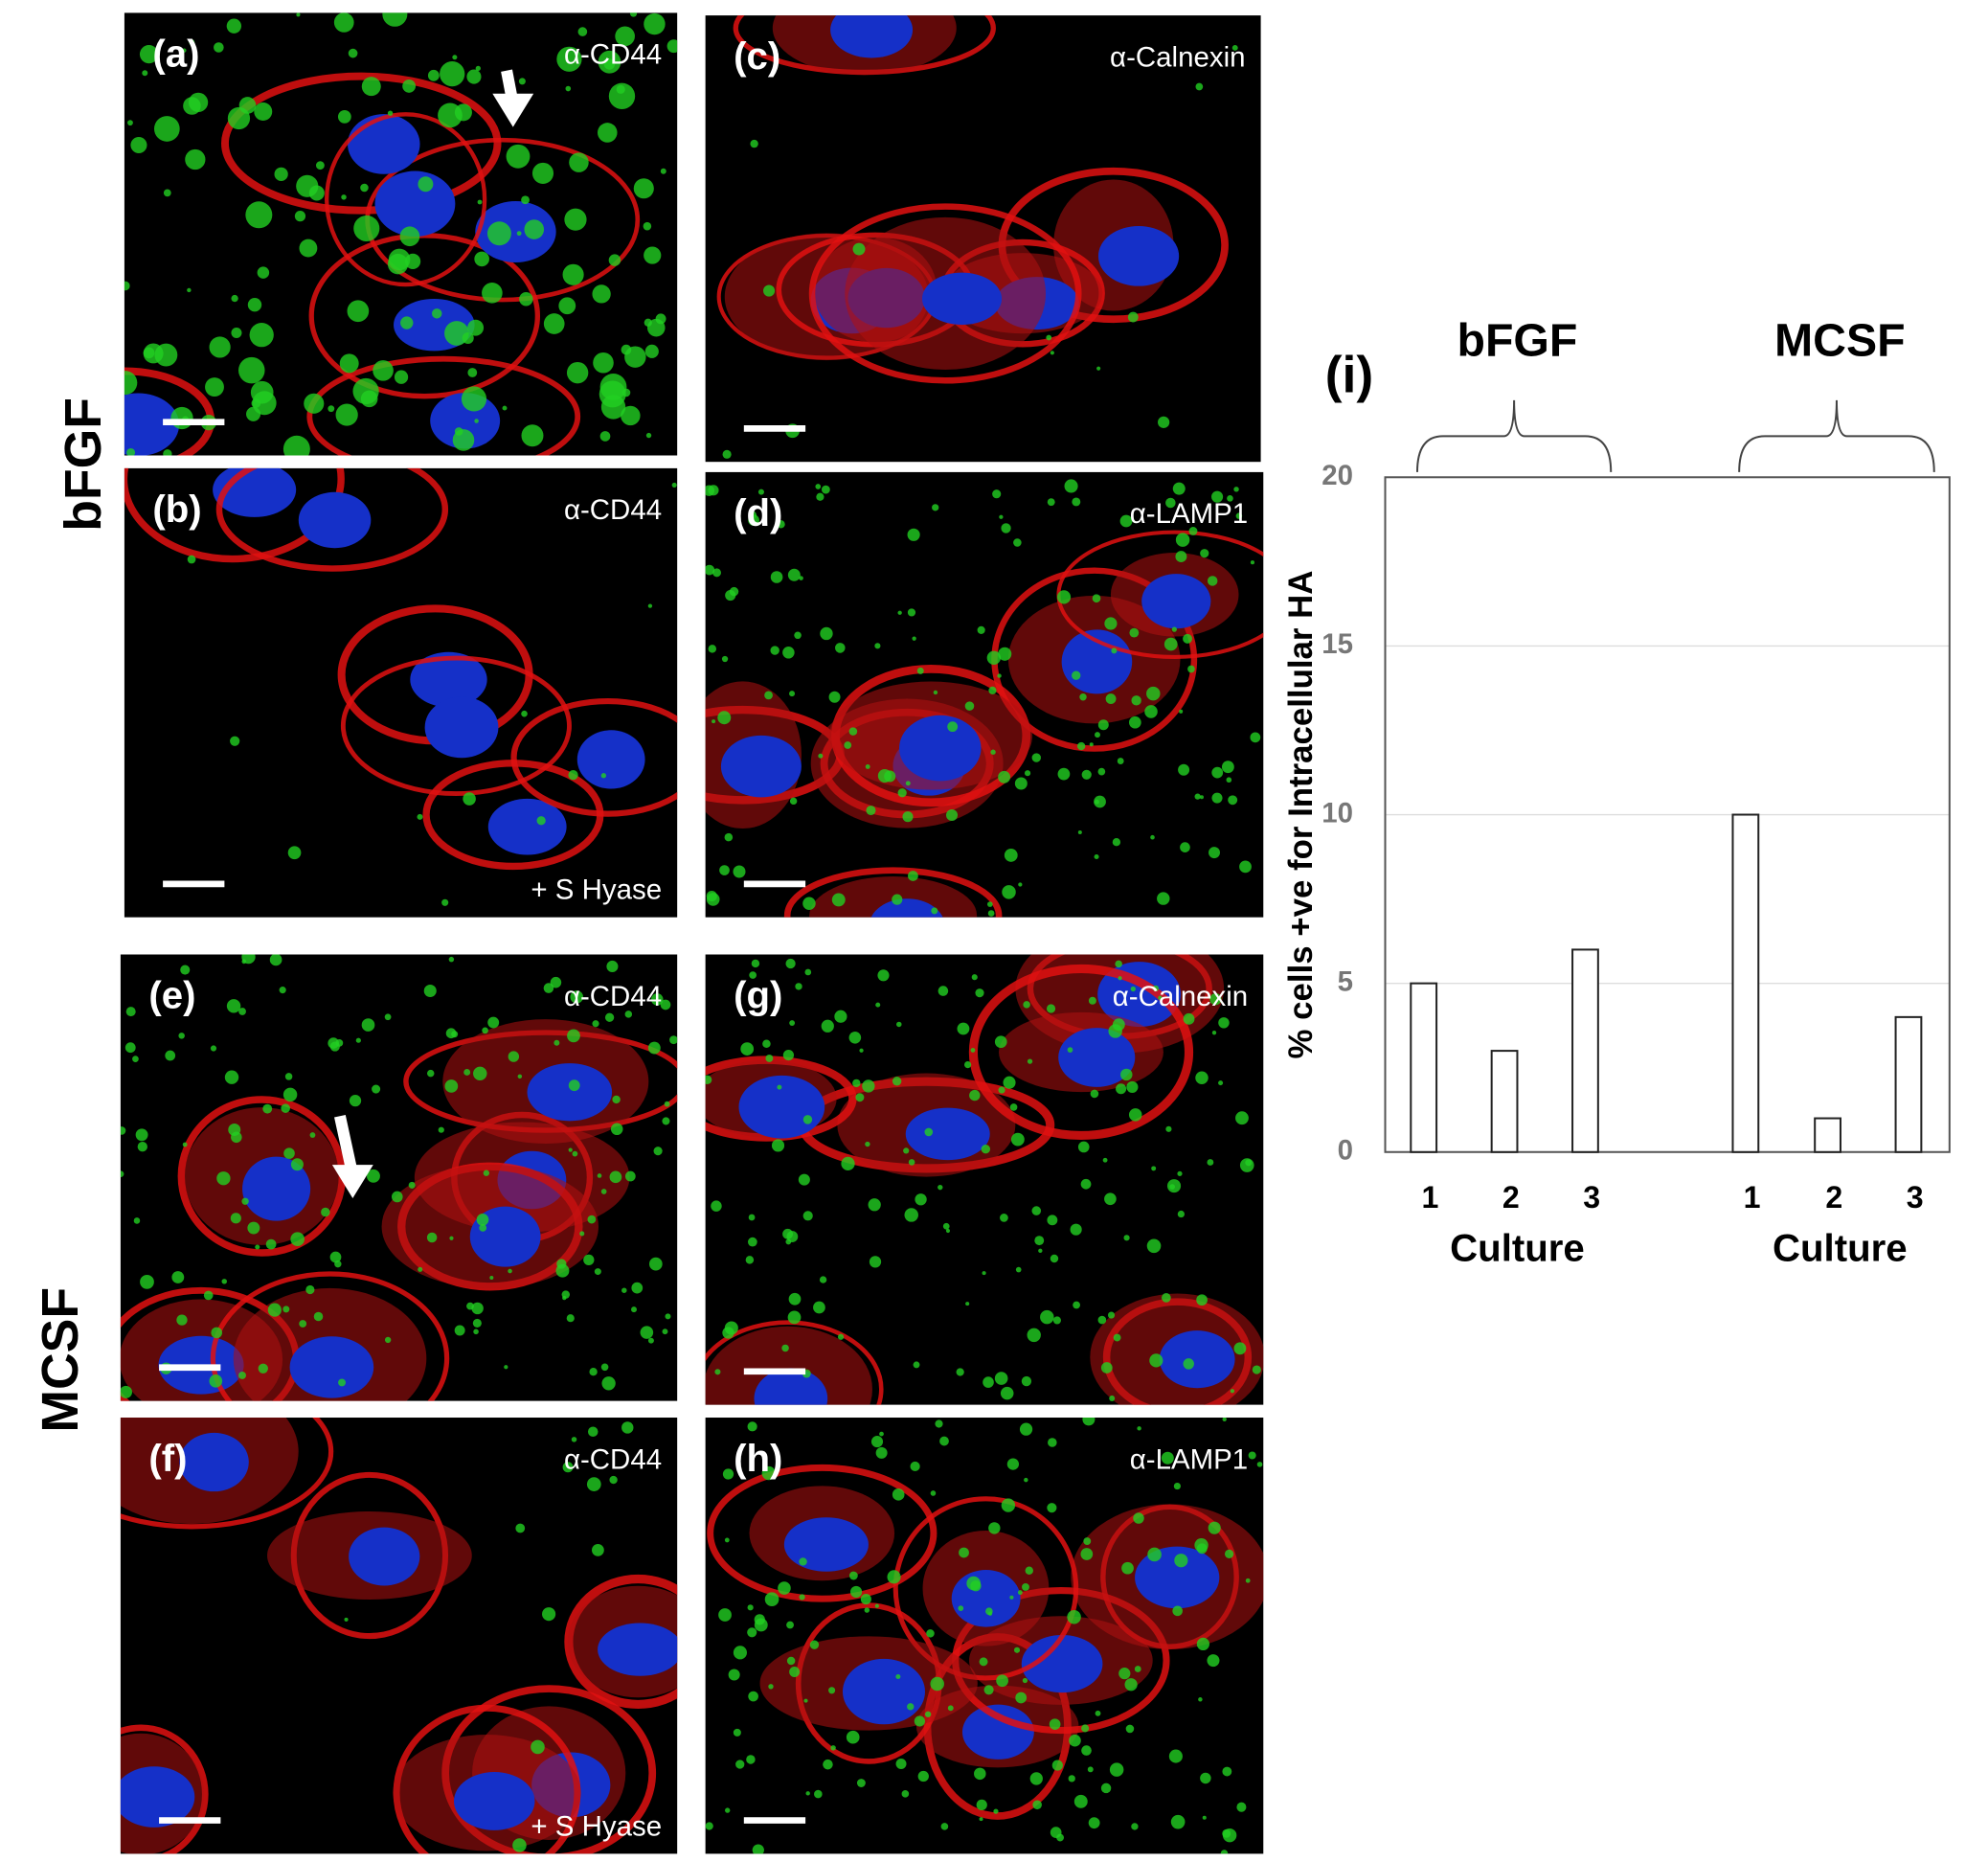 This screenshot has height=1862, width=1988. What do you see at coordinates (1836, 435) in the screenshot?
I see `brace` at bounding box center [1836, 435].